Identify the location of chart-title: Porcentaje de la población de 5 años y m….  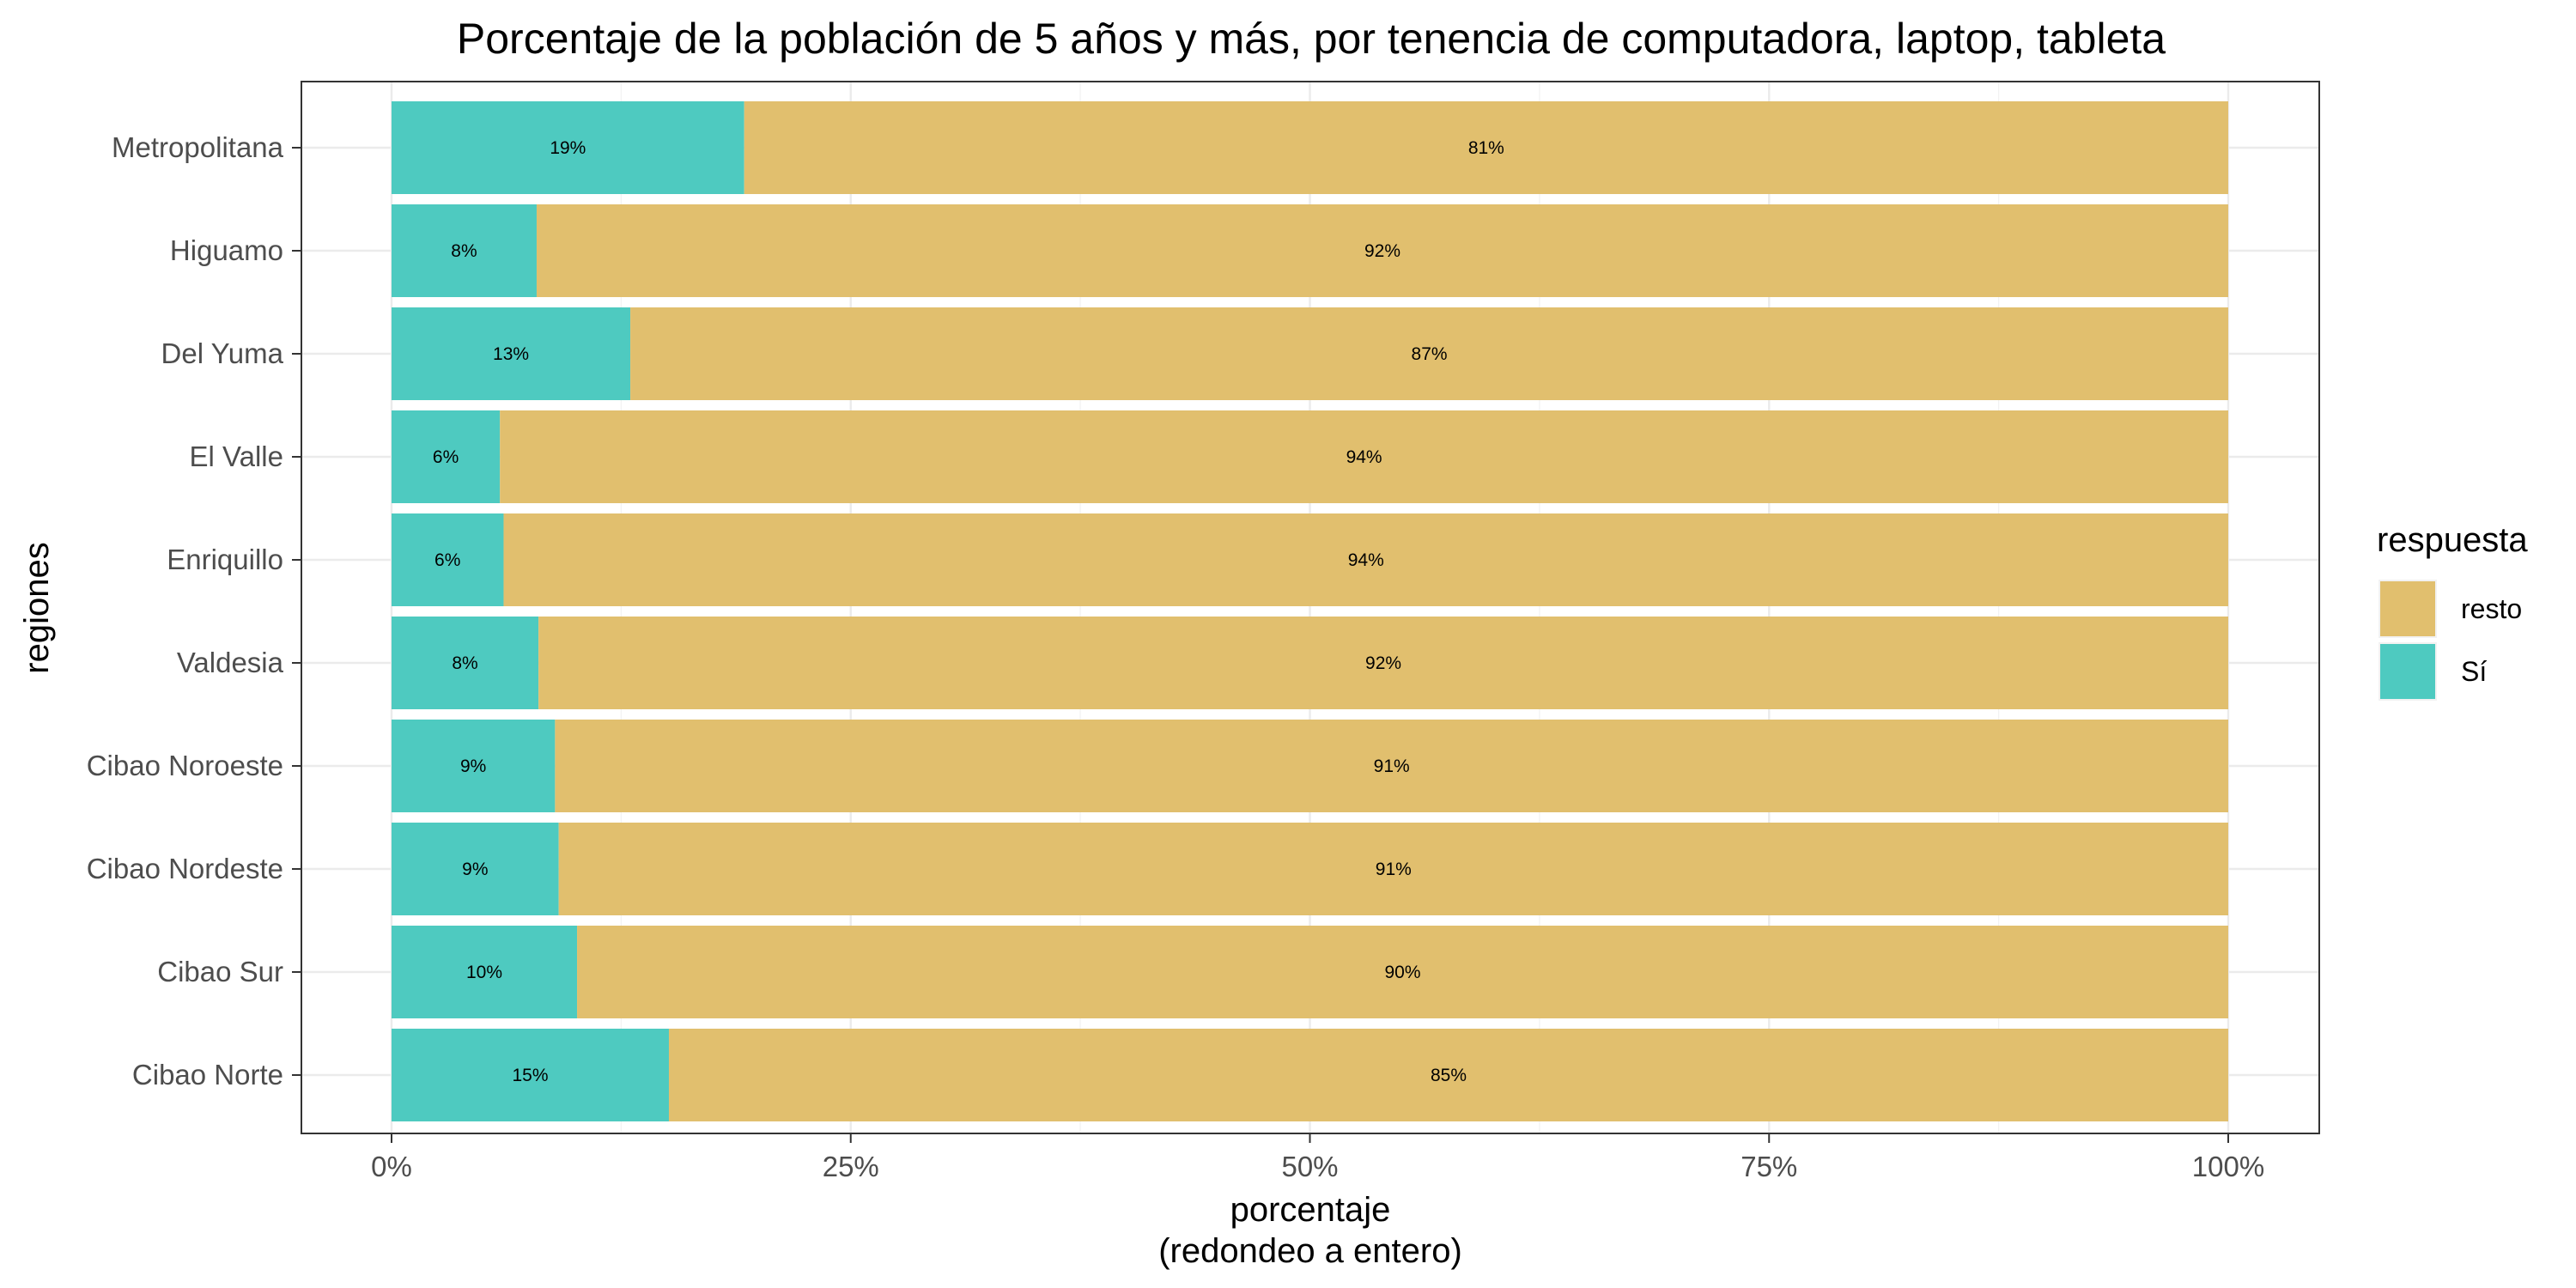
(1312, 39).